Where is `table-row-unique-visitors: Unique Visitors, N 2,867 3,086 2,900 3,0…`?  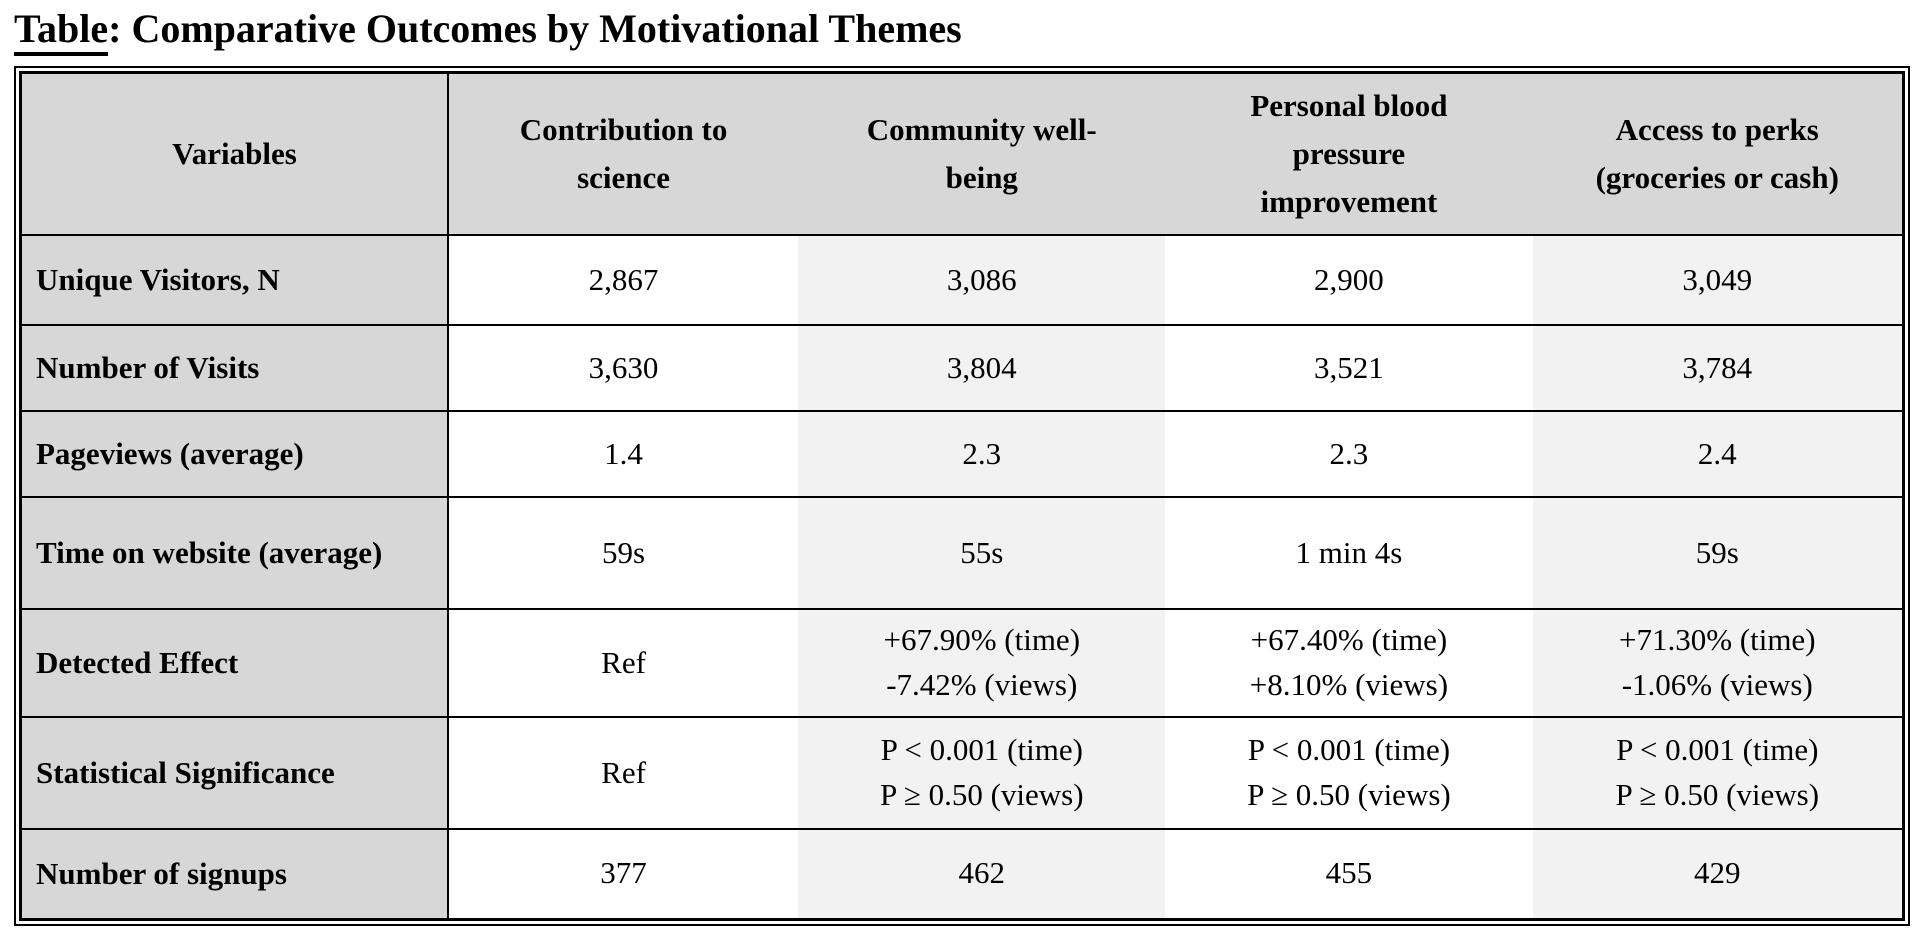
table-row-unique-visitors: Unique Visitors, N 2,867 3,086 2,900 3,0… is located at coordinates (962, 280).